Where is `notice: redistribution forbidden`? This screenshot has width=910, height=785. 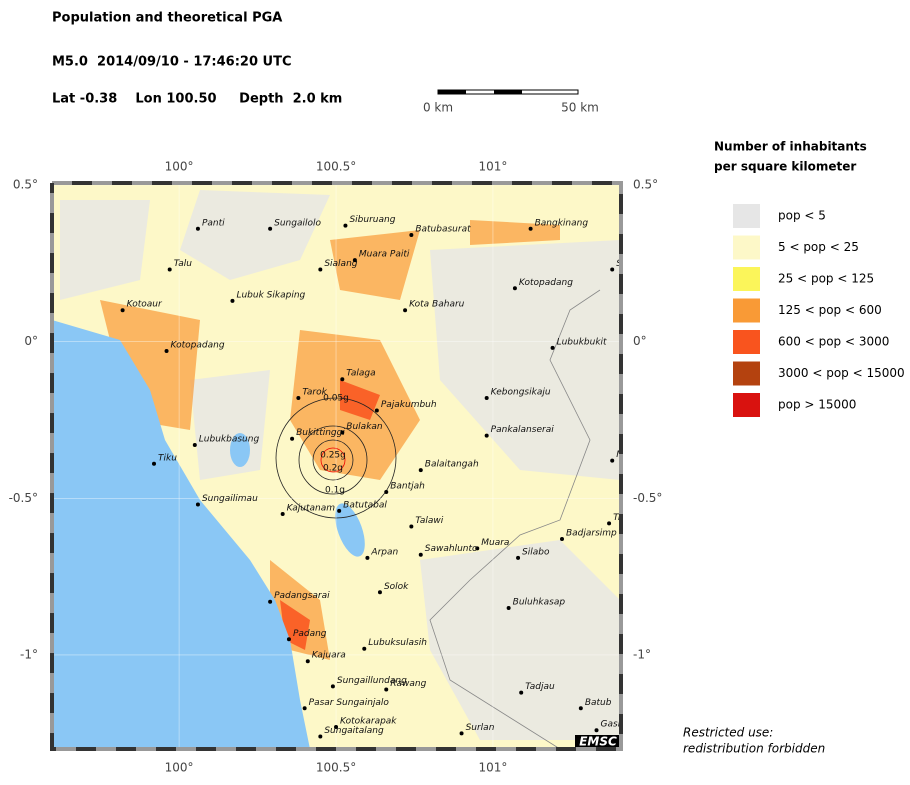 notice: redistribution forbidden is located at coordinates (754, 749).